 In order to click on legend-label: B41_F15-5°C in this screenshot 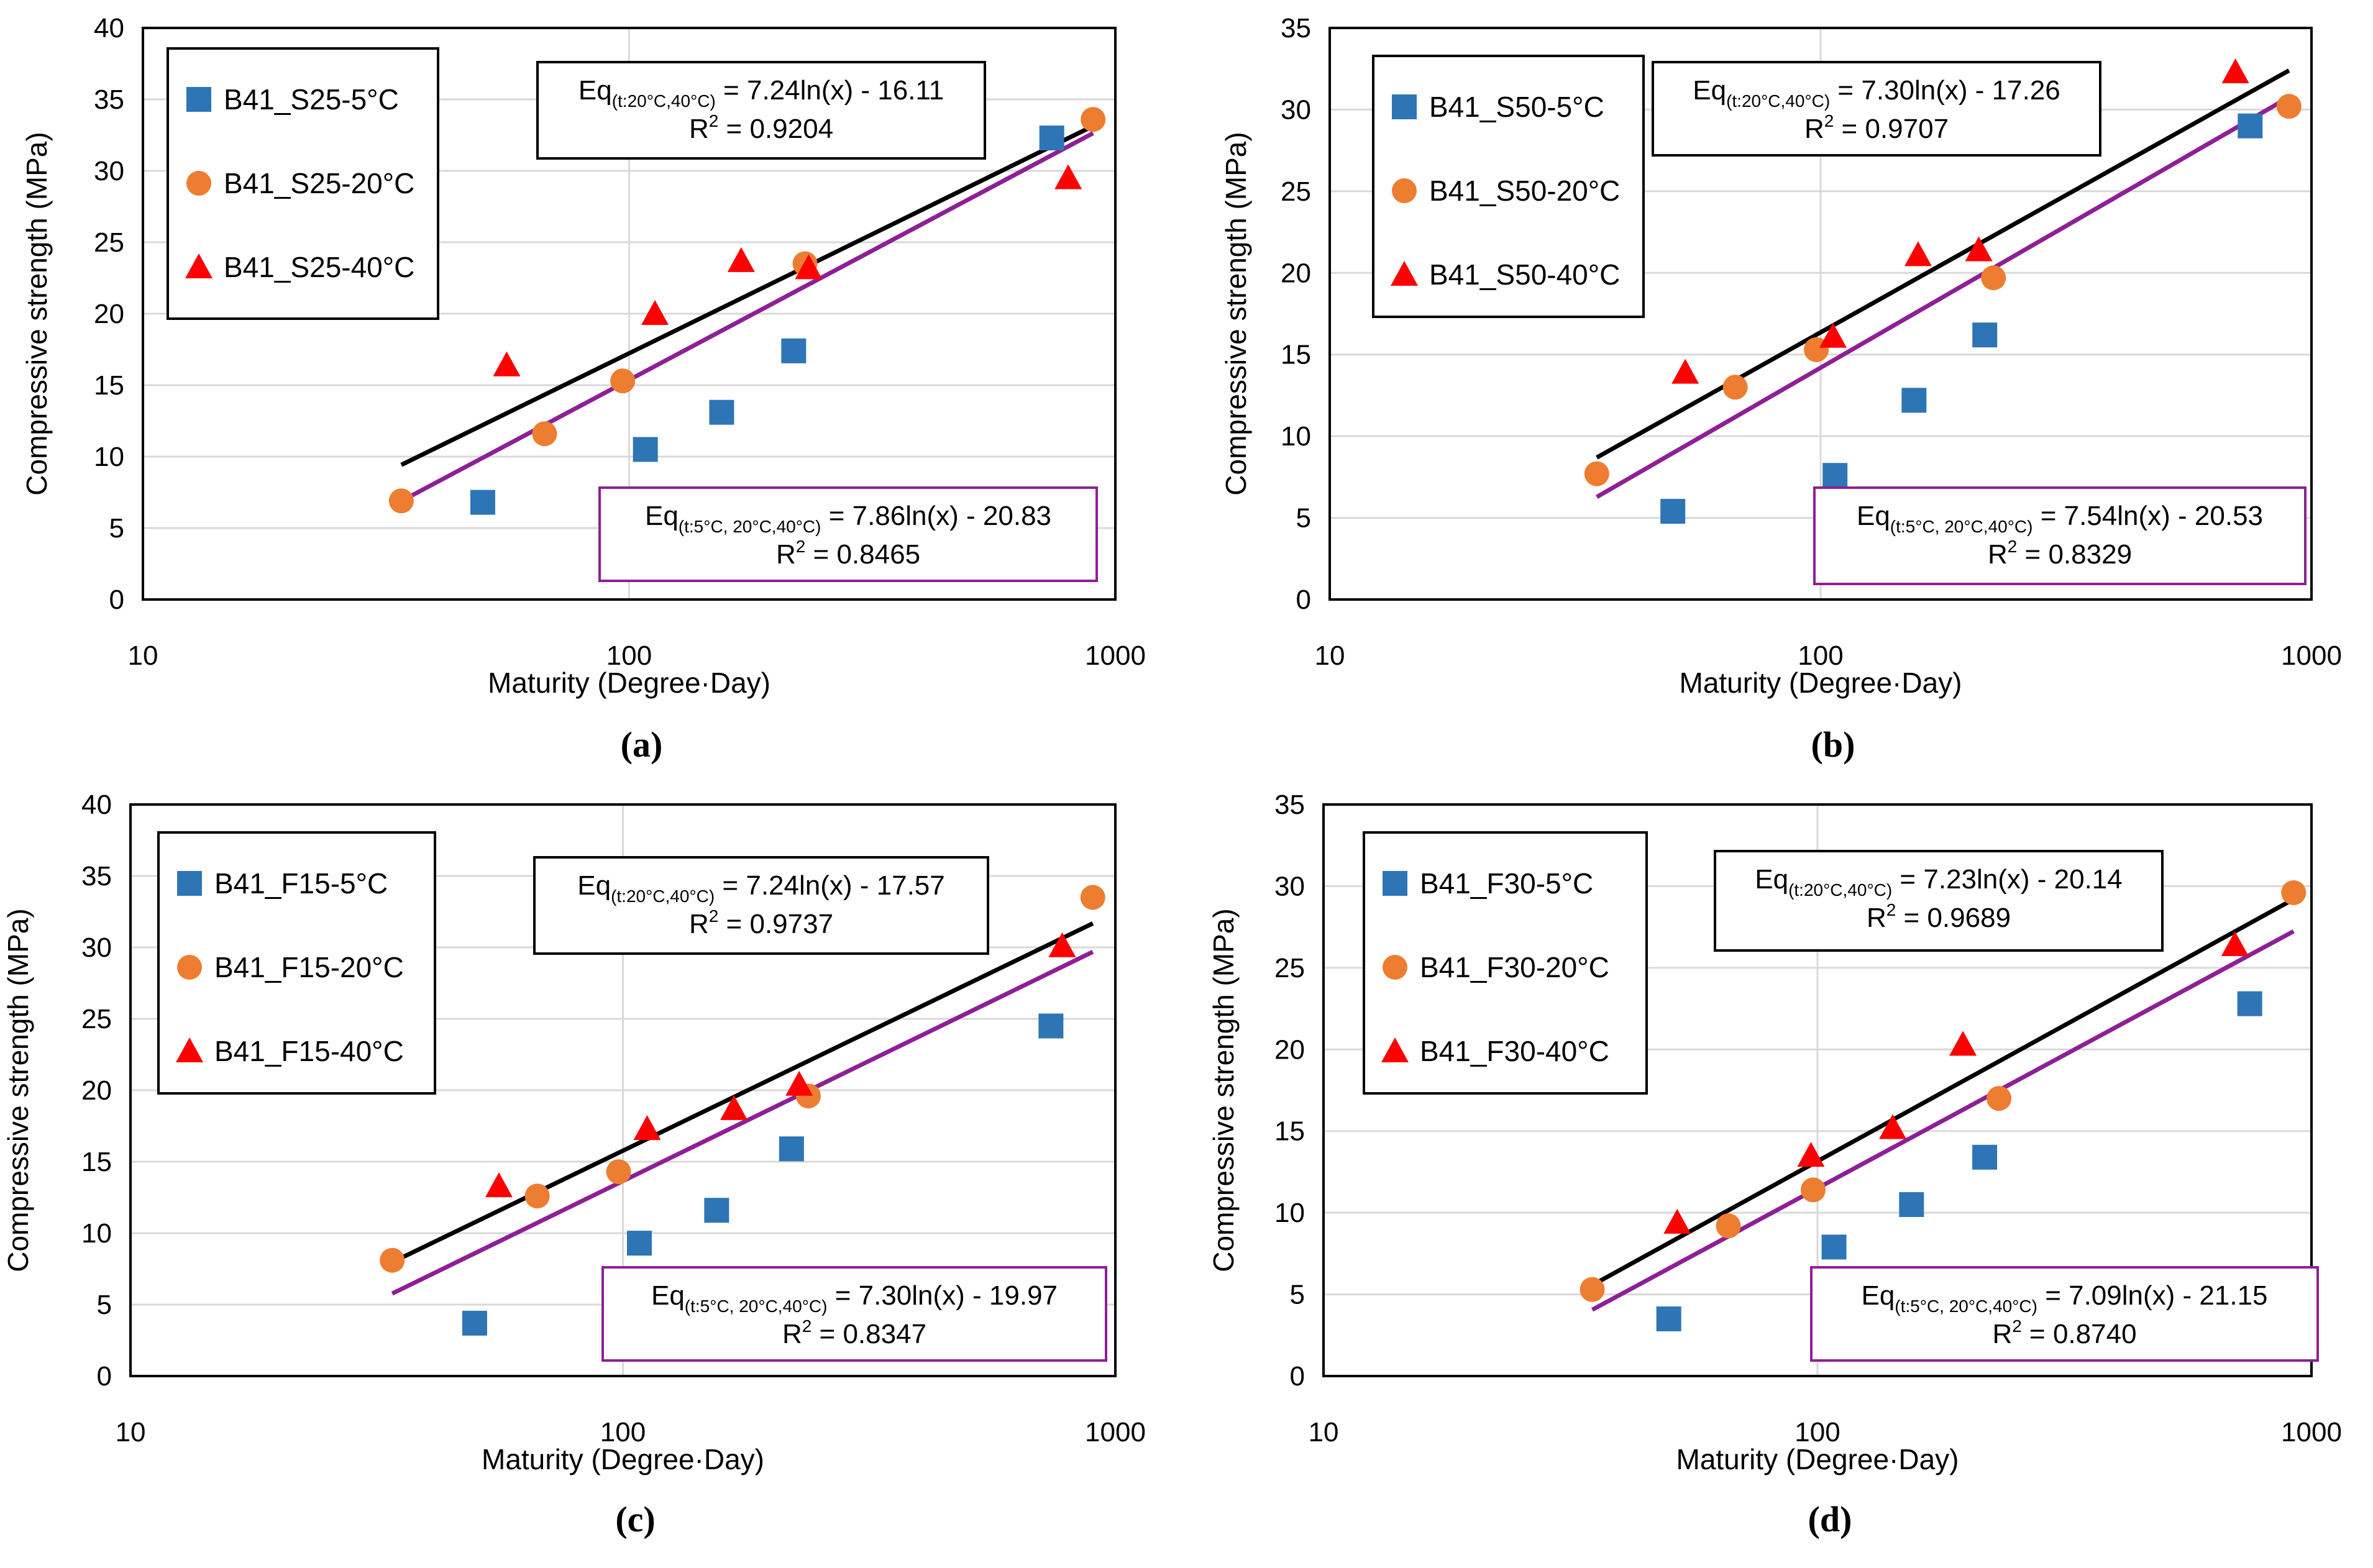, I will do `click(301, 883)`.